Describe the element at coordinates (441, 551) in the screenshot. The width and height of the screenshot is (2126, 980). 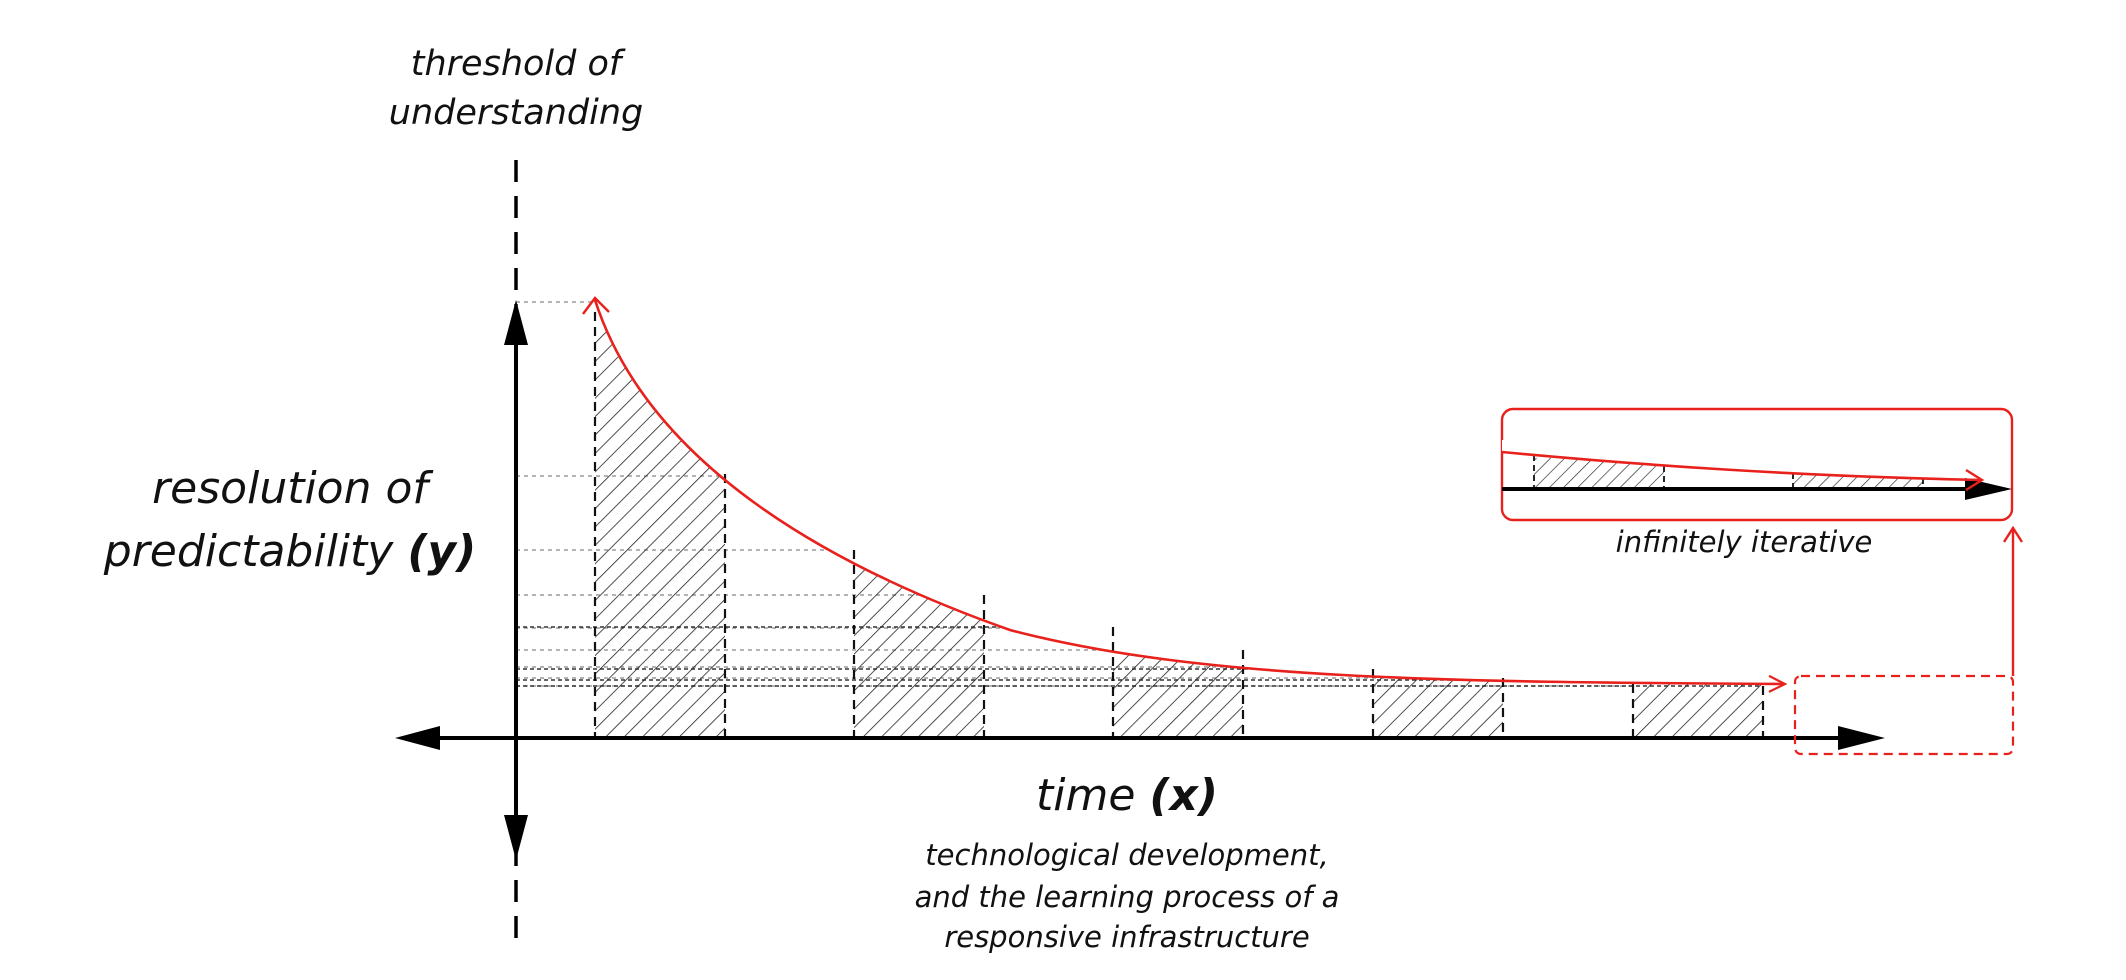
I see `y-axis-variable: (y)` at that location.